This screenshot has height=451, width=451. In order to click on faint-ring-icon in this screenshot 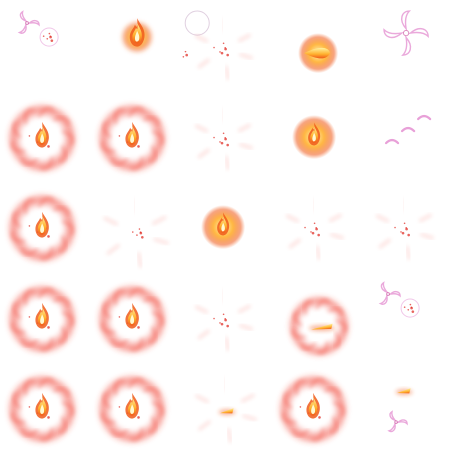, I will do `click(136, 233)`.